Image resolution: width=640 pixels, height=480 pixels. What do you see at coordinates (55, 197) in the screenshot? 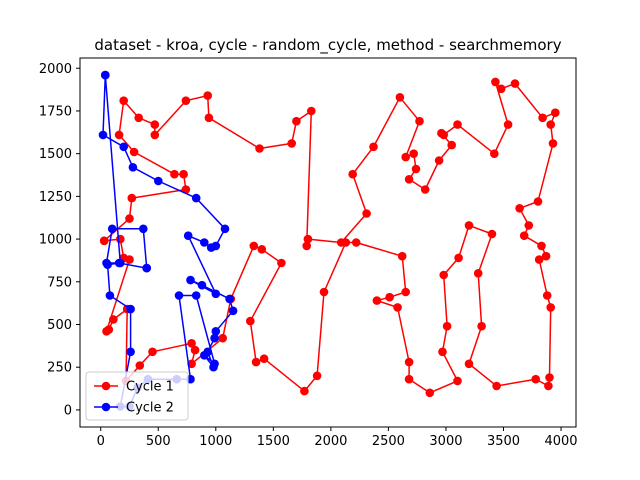
I see `y-tick-label: 1250` at bounding box center [55, 197].